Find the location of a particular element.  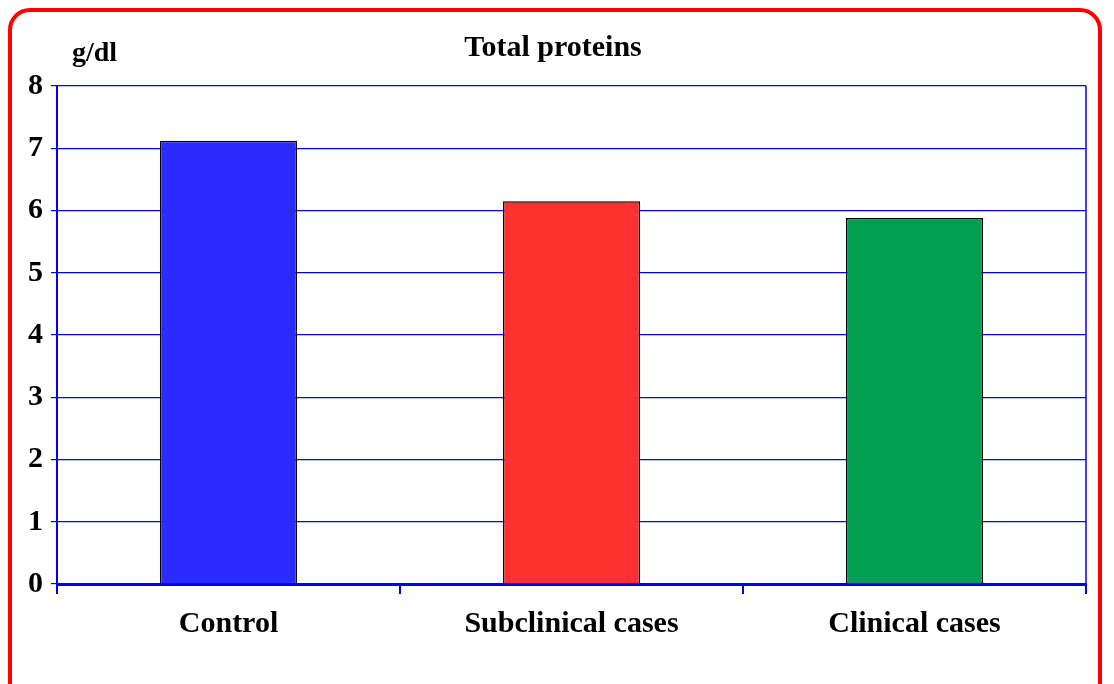

y-tick-label: 0 is located at coordinates (35, 581).